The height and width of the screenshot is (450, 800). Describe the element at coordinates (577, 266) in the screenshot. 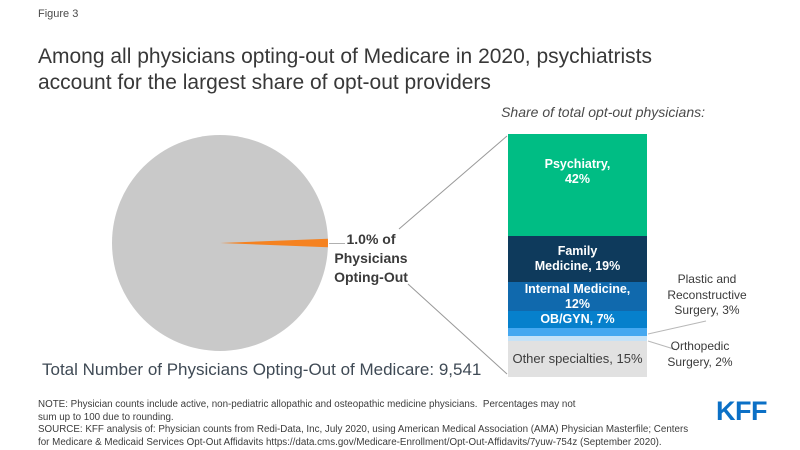

I see `family-label-line2: Medicine, 19%` at that location.